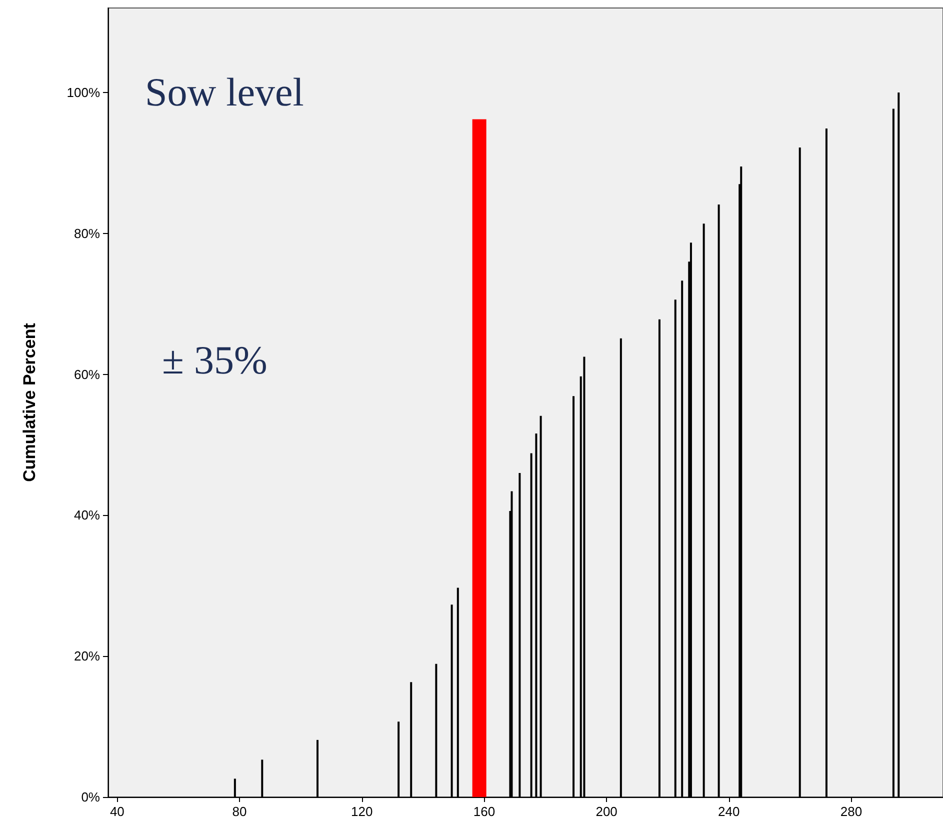 This screenshot has width=943, height=835. Describe the element at coordinates (90, 797) in the screenshot. I see `y-tick-label: 0%` at that location.